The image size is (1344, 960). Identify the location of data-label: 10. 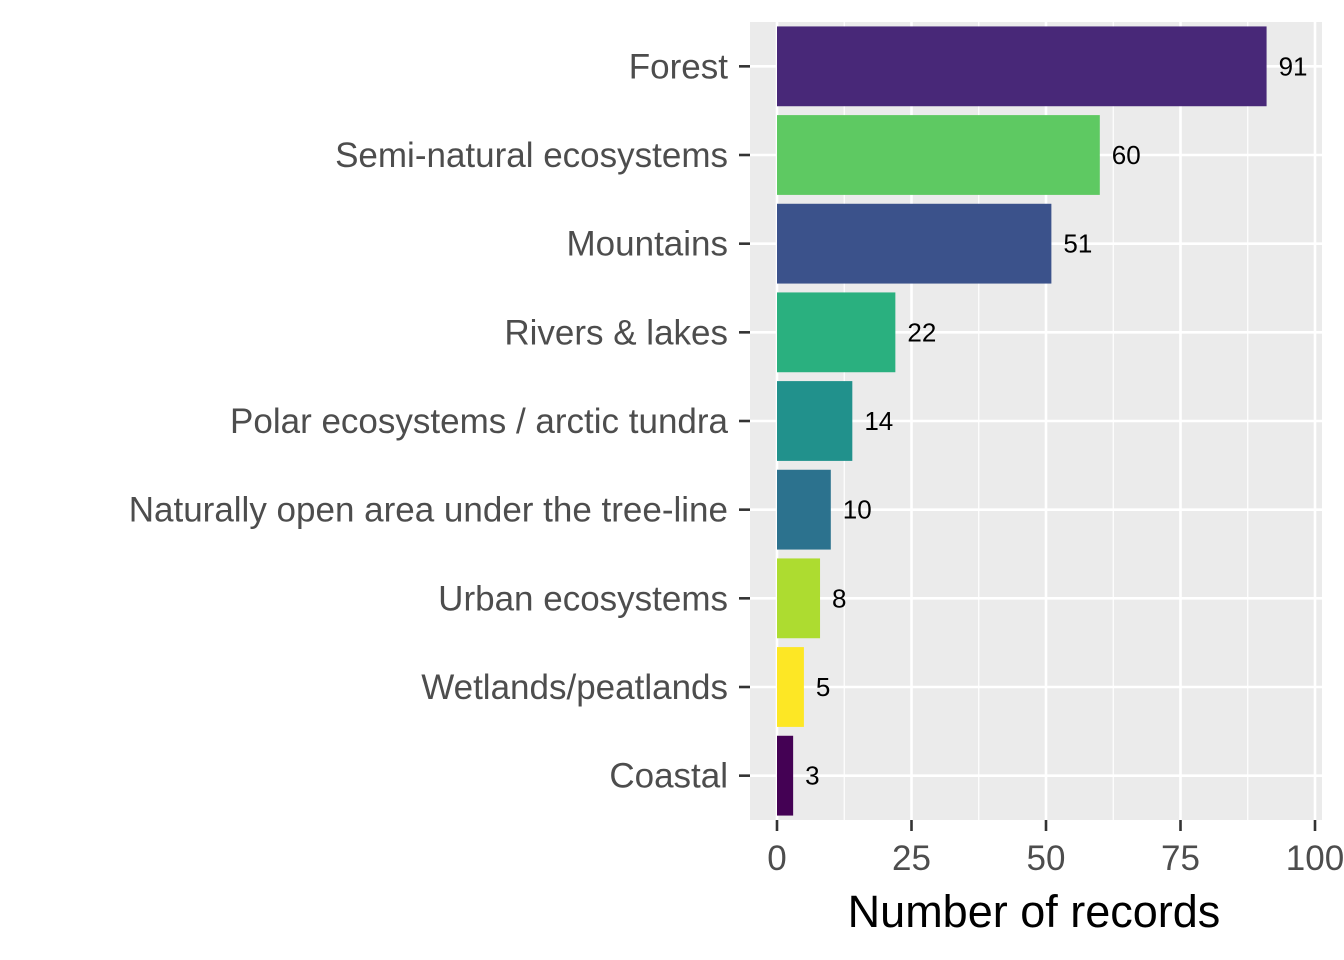
(857, 510).